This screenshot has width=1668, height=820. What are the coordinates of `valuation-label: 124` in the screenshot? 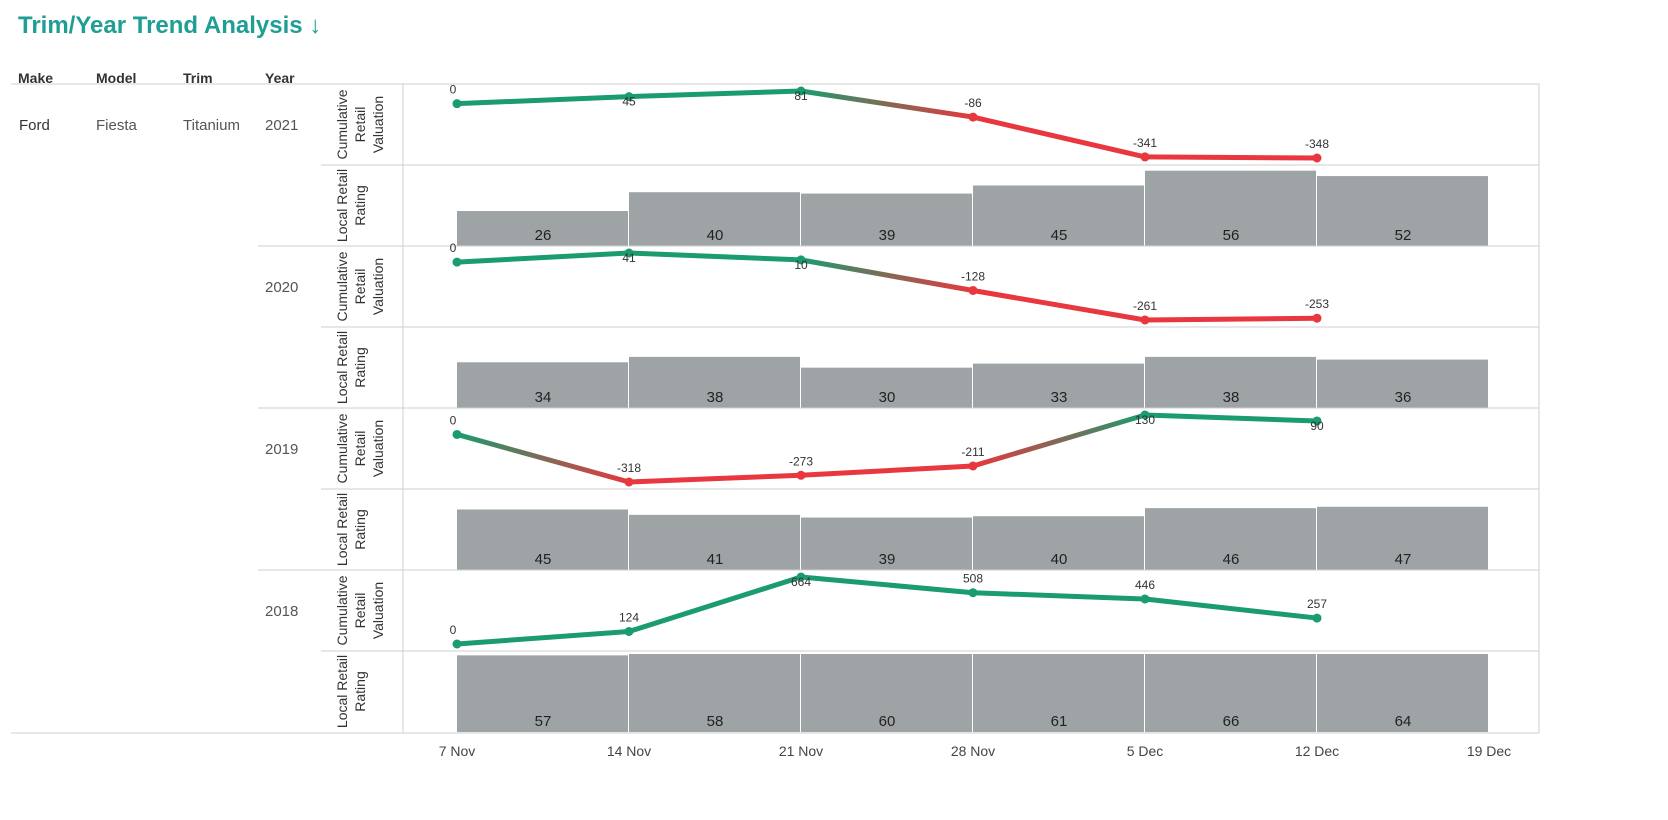 It's located at (629, 617).